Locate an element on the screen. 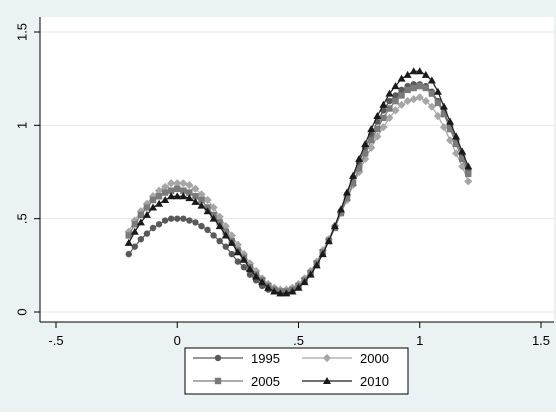 The image size is (556, 417). legend-label: 2005 is located at coordinates (265, 381).